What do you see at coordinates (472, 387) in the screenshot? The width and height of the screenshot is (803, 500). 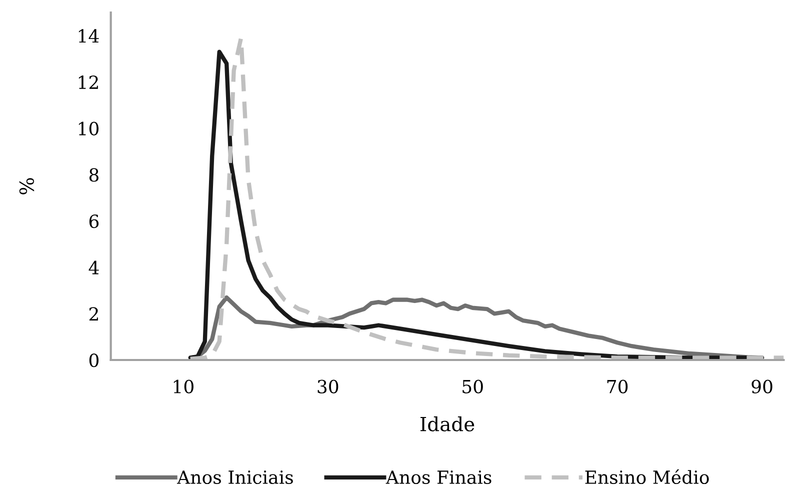 I see `x-tick-label: 50` at bounding box center [472, 387].